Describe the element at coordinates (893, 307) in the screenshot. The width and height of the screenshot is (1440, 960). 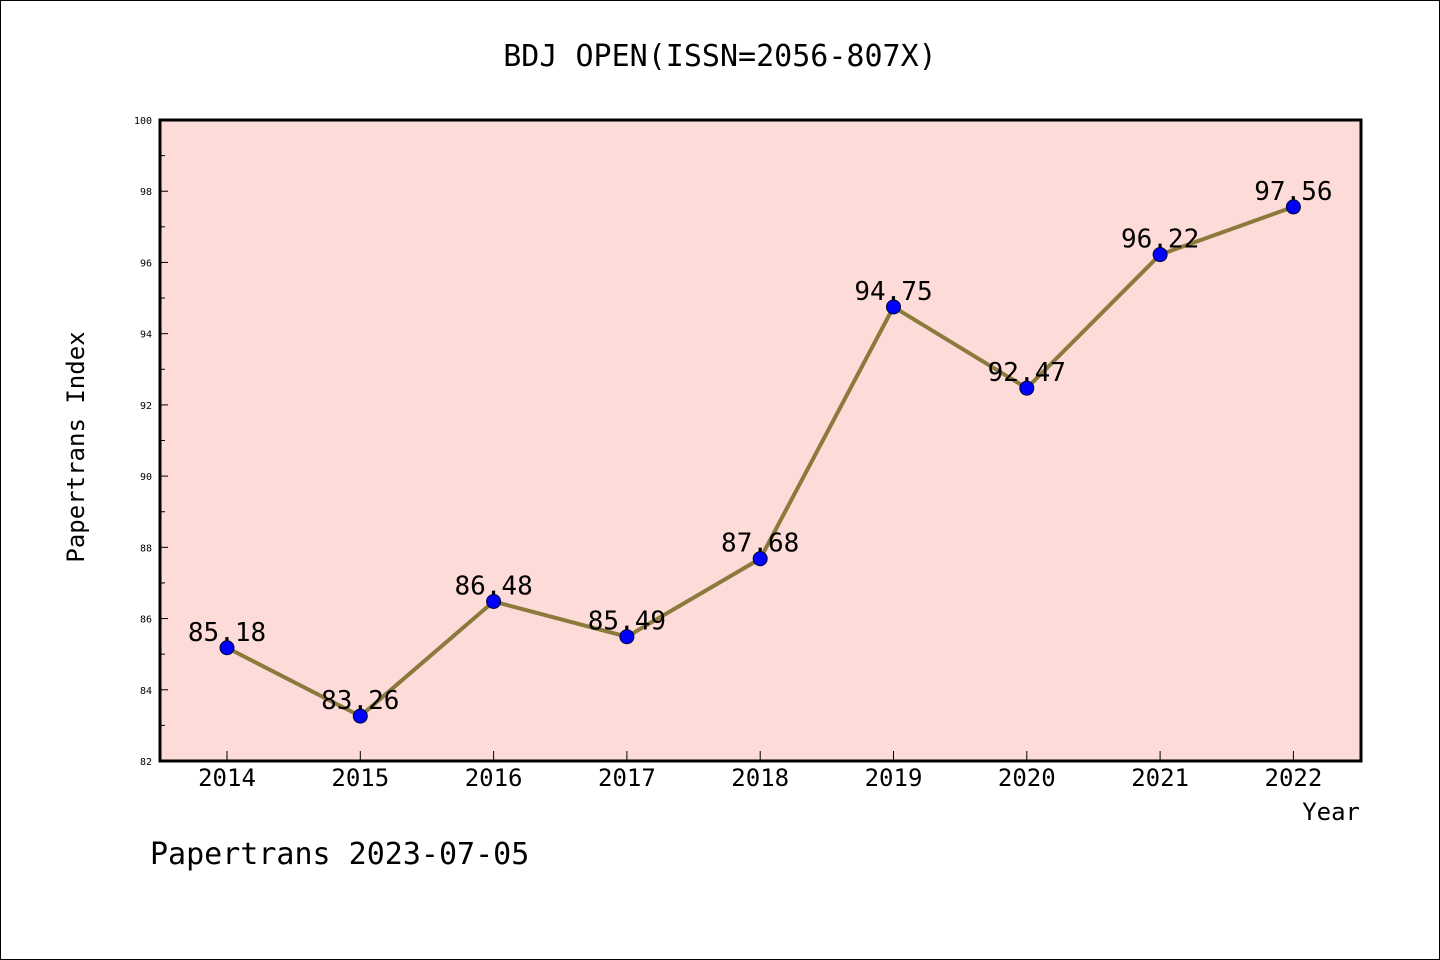
I see `data-point-2019` at that location.